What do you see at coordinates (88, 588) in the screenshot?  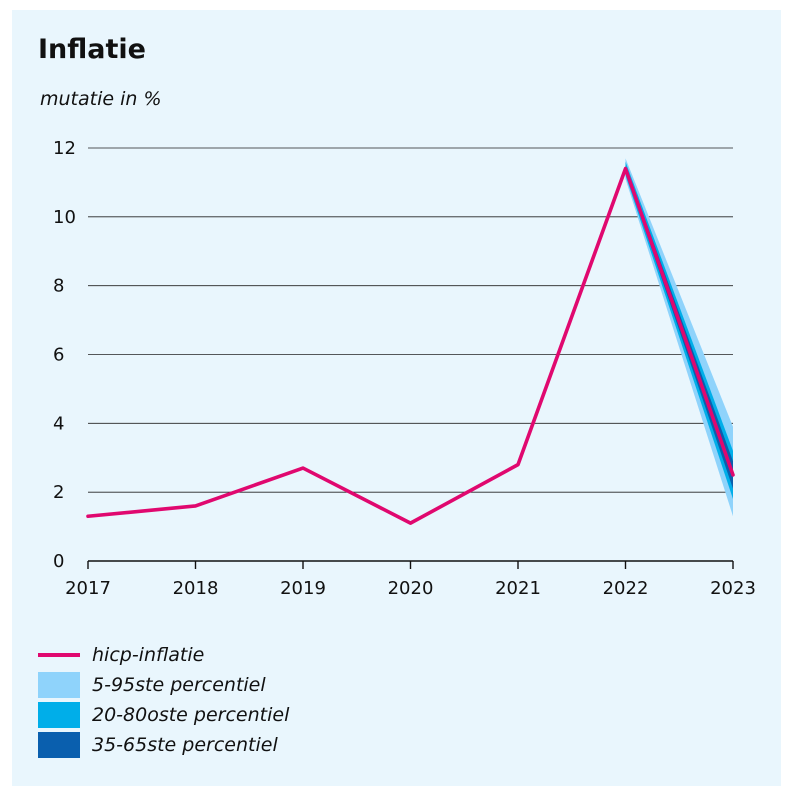 I see `x-tick-label-2017: 2017` at bounding box center [88, 588].